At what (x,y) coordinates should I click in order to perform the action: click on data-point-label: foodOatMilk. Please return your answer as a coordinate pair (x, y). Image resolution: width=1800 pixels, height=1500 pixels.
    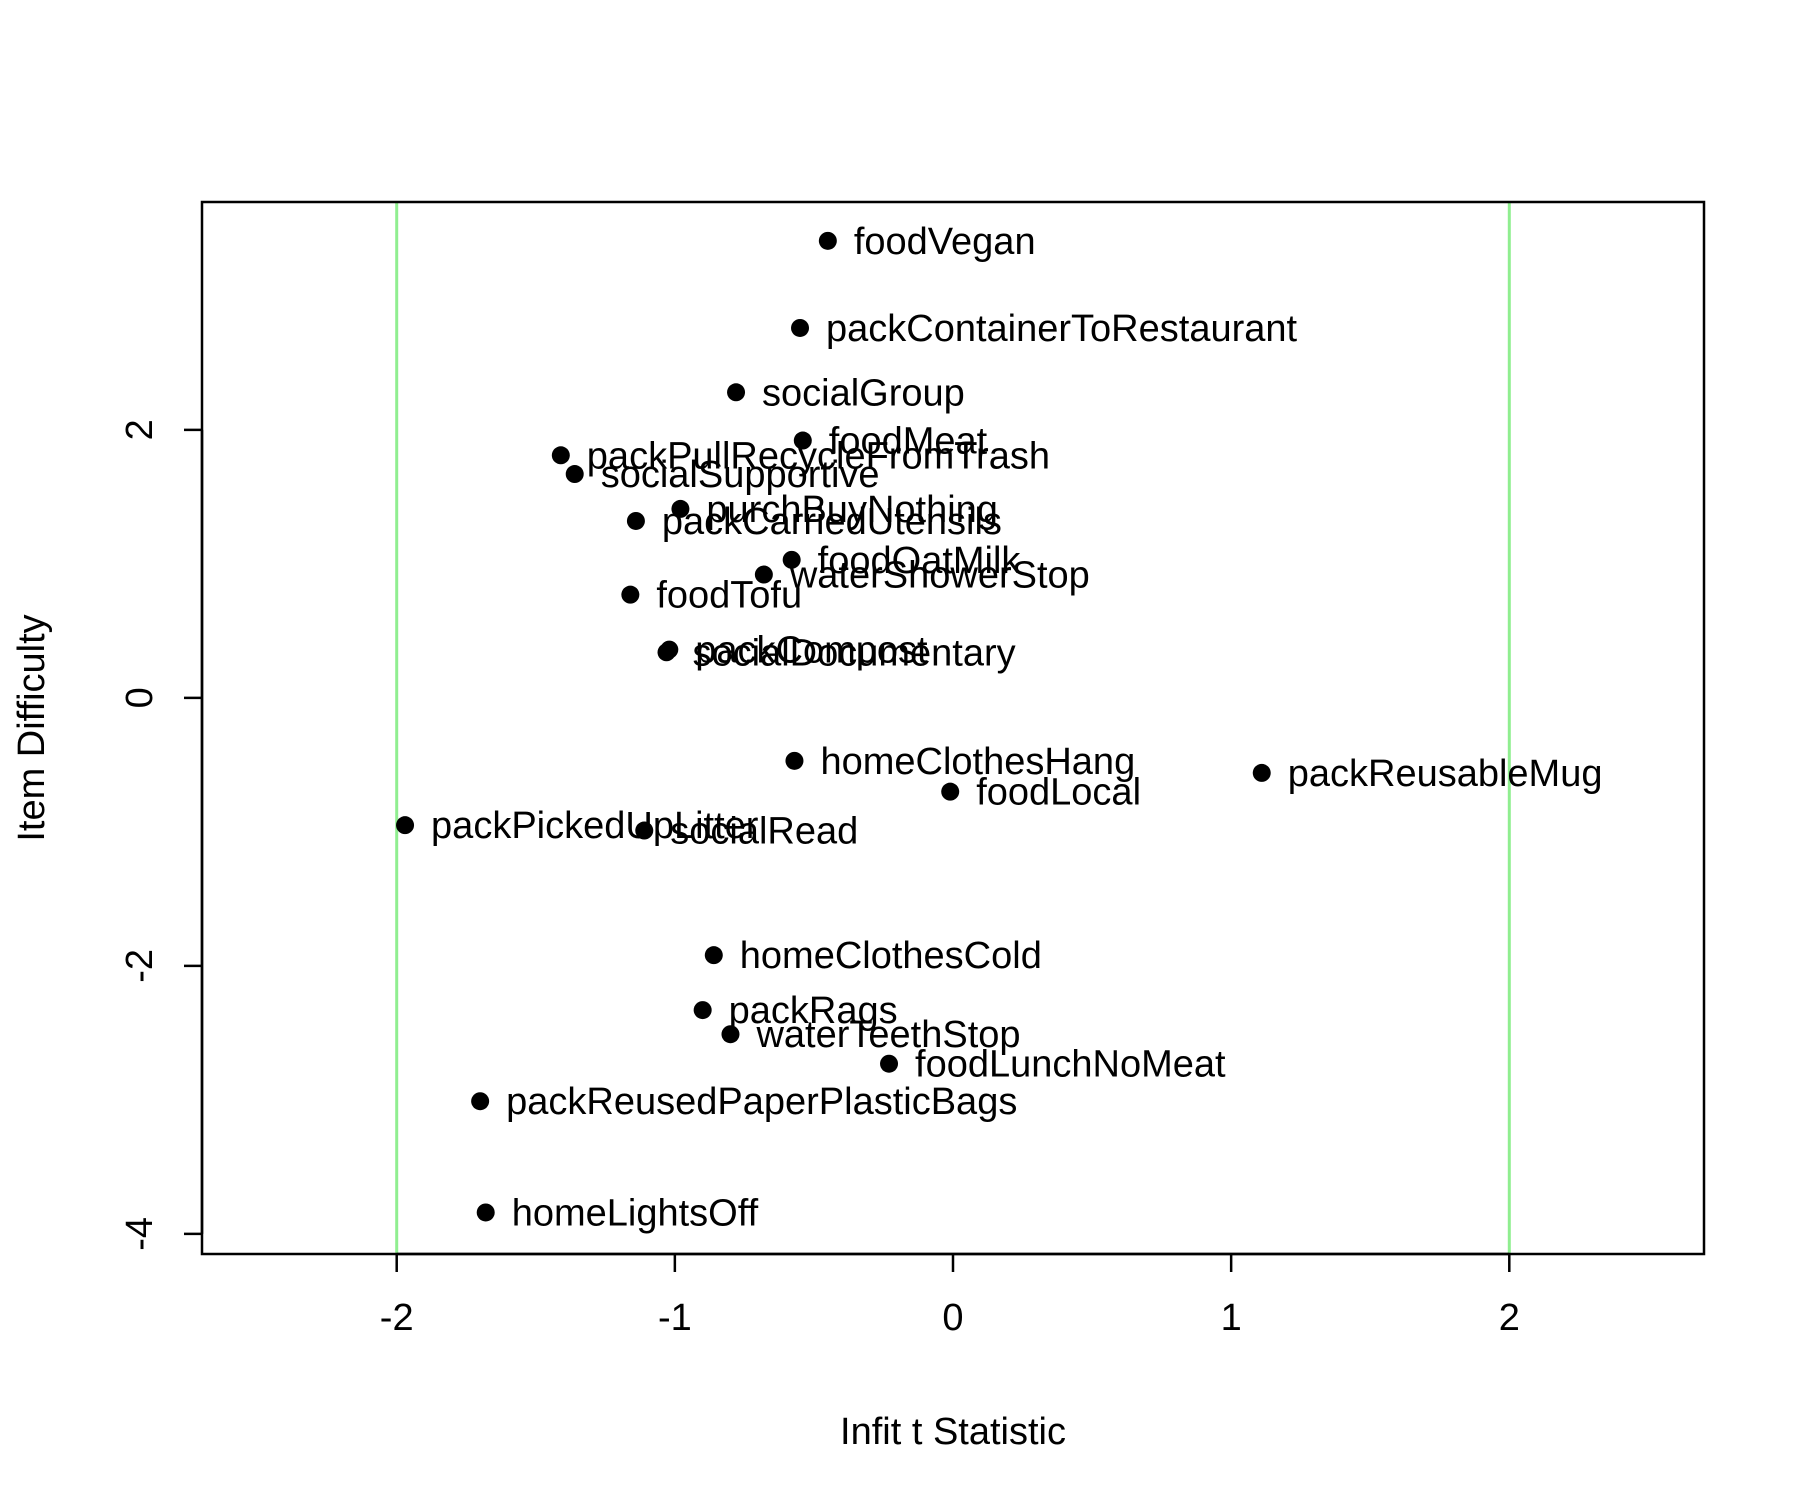
    Looking at the image, I should click on (920, 561).